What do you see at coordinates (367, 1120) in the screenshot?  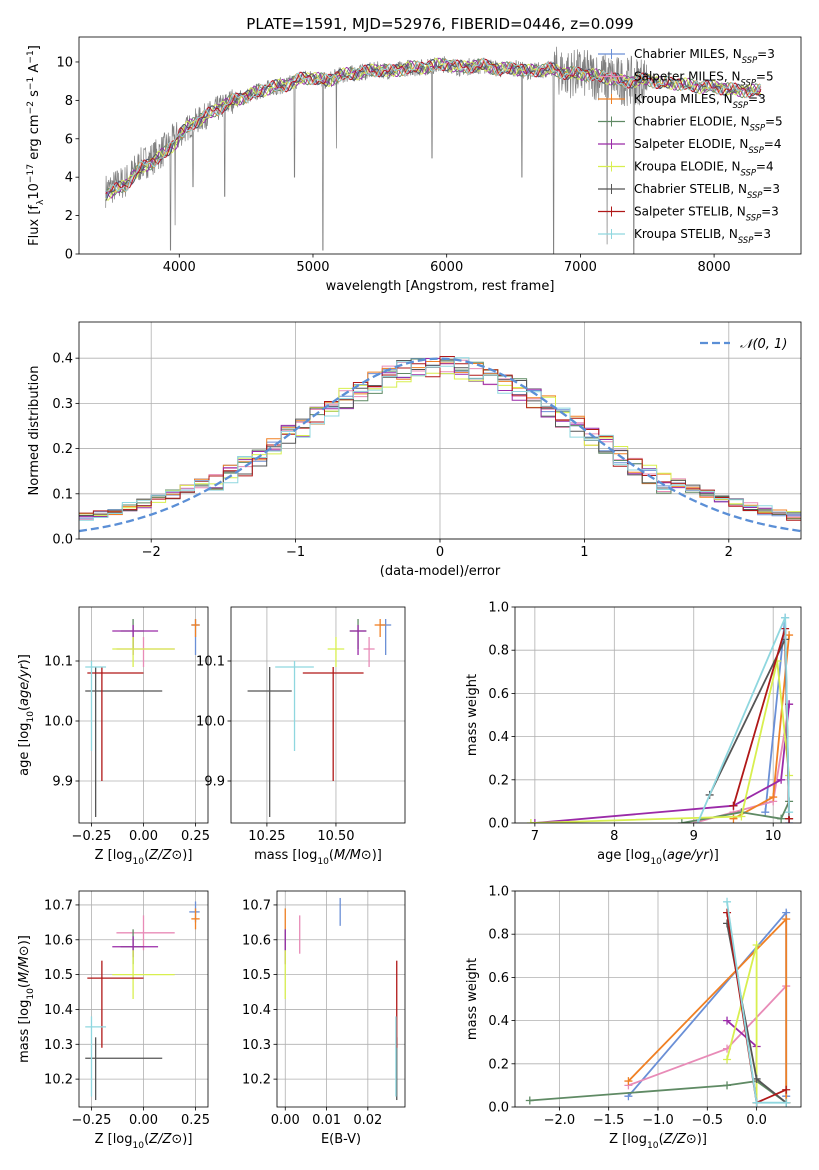 I see `x-tick-label: 0.02` at bounding box center [367, 1120].